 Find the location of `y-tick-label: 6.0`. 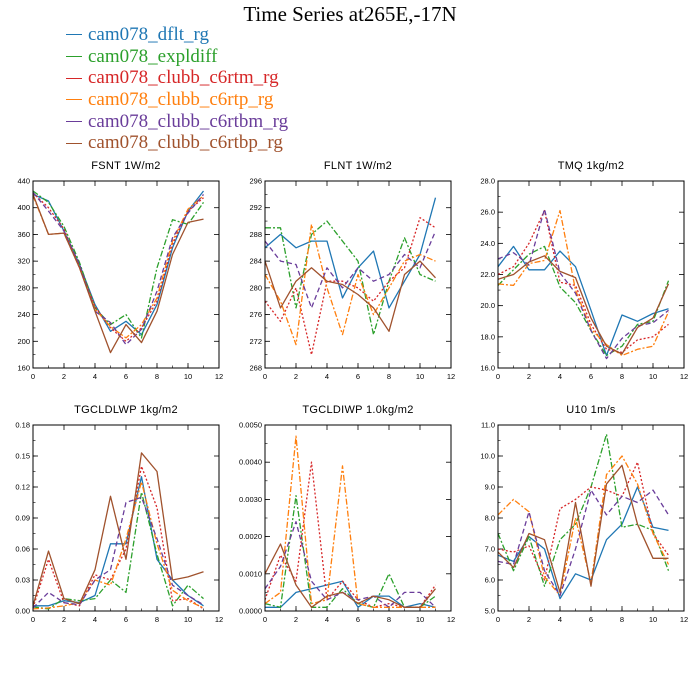

y-tick-label: 6.0 is located at coordinates (490, 580).